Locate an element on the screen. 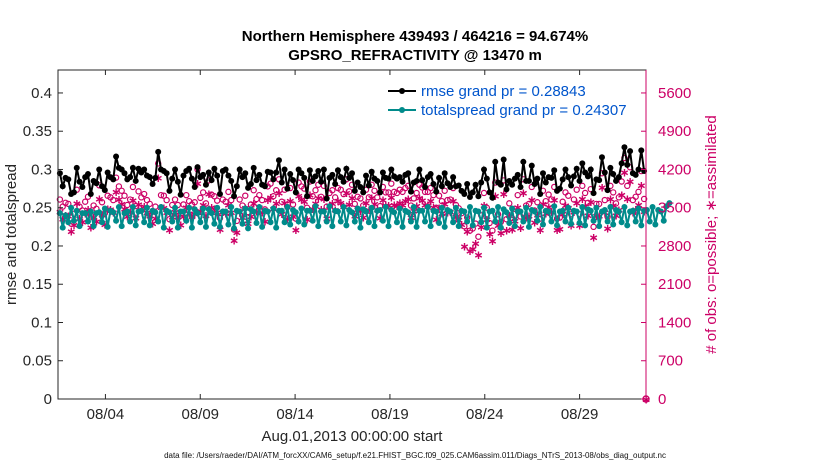 Image resolution: width=830 pixels, height=470 pixels. y-tick-label-left: 0.4 is located at coordinates (41, 93).